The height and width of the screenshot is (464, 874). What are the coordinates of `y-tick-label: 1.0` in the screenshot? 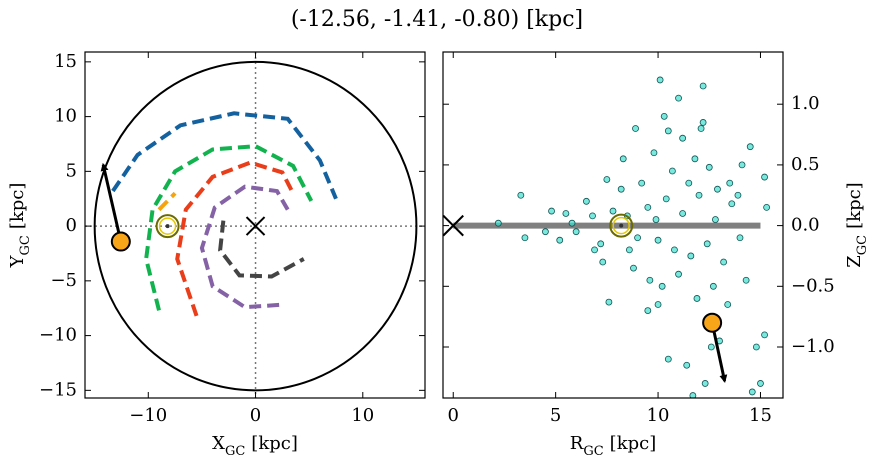 It's located at (805, 103).